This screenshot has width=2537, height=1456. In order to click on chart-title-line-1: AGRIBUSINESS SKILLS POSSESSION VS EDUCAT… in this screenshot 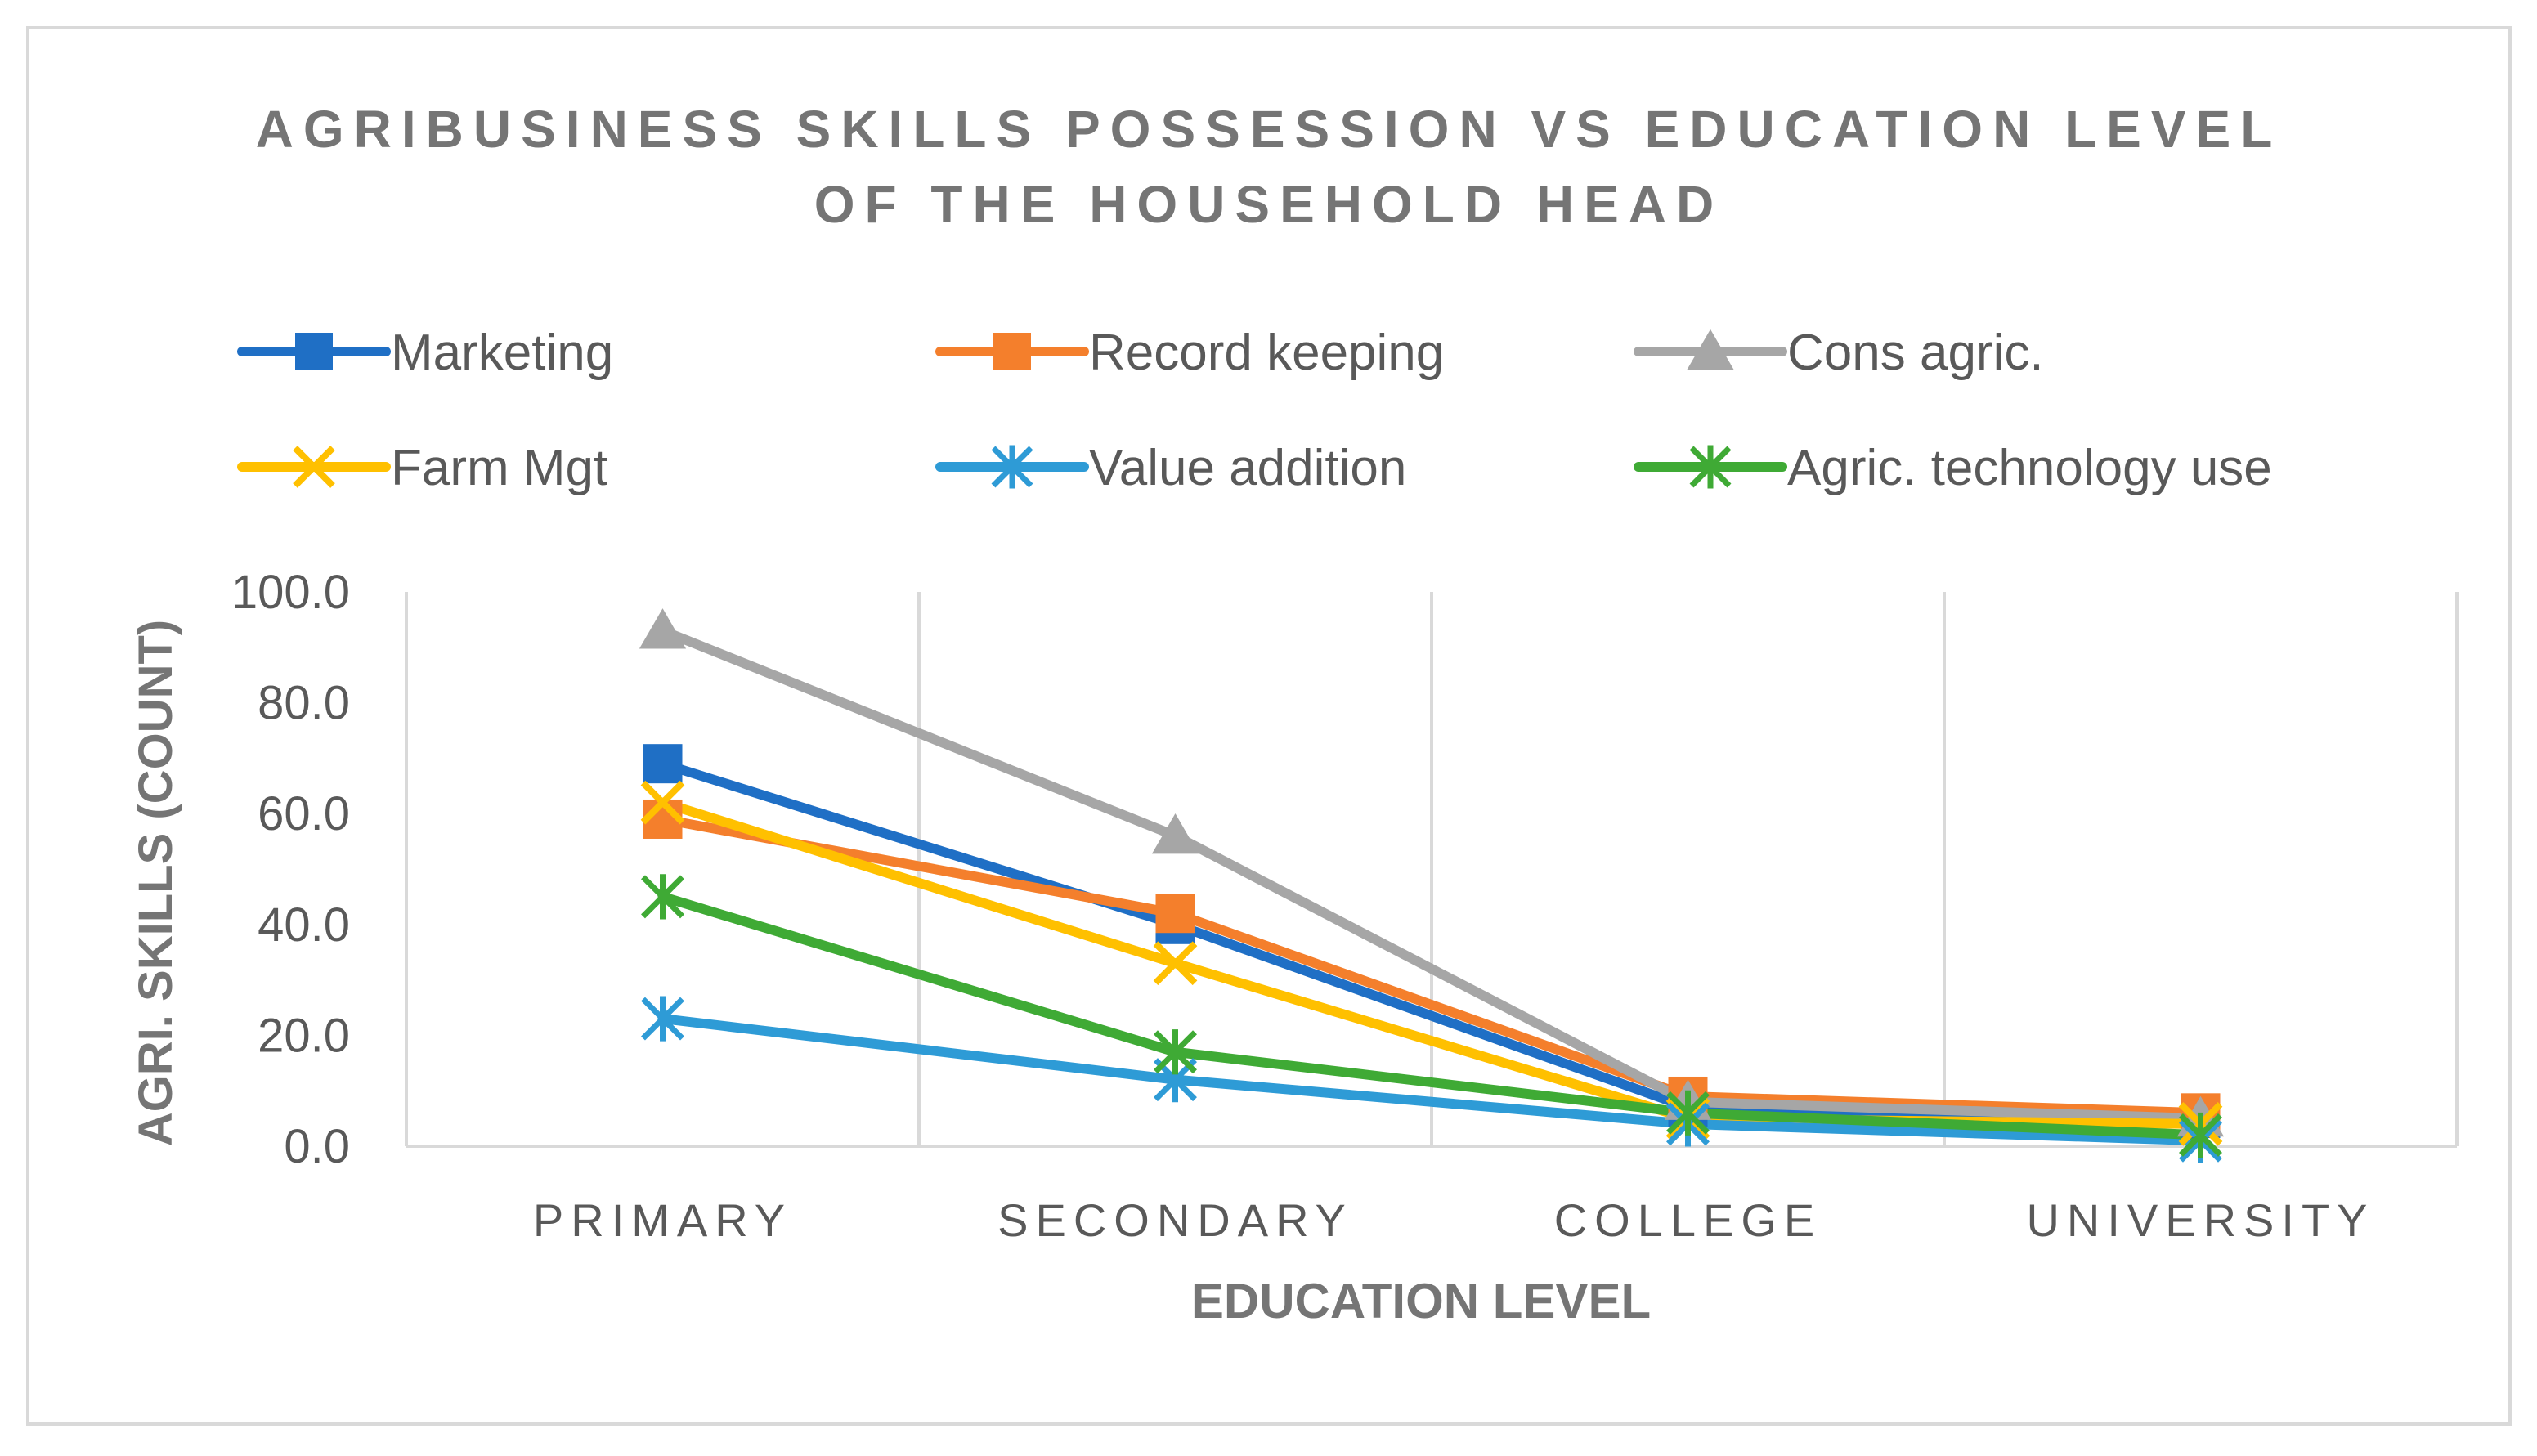, I will do `click(1270, 129)`.